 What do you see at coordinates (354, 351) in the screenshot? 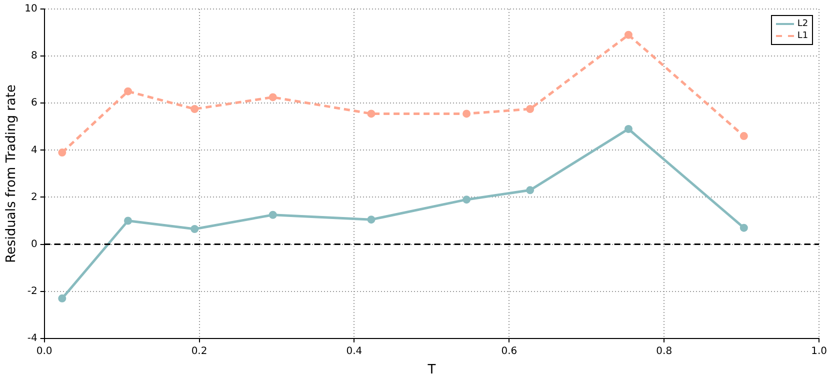
I see `x-tick-label: 0.4` at bounding box center [354, 351].